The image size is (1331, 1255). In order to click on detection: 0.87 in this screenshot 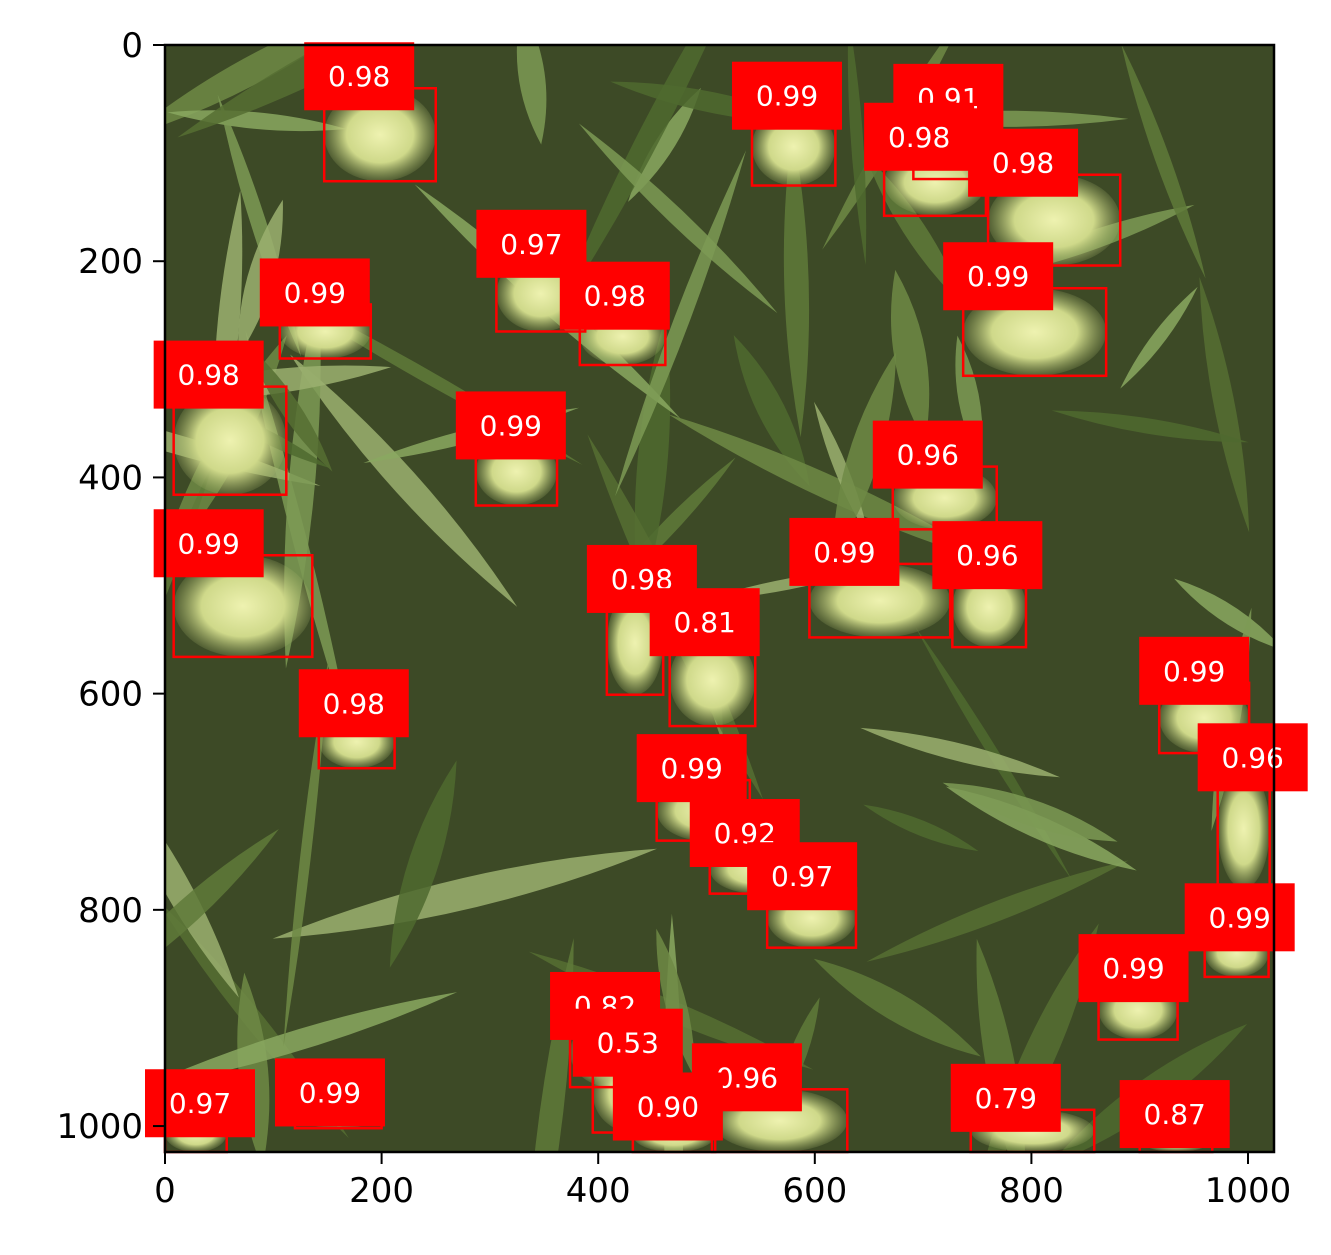, I will do `click(1174, 1117)`.